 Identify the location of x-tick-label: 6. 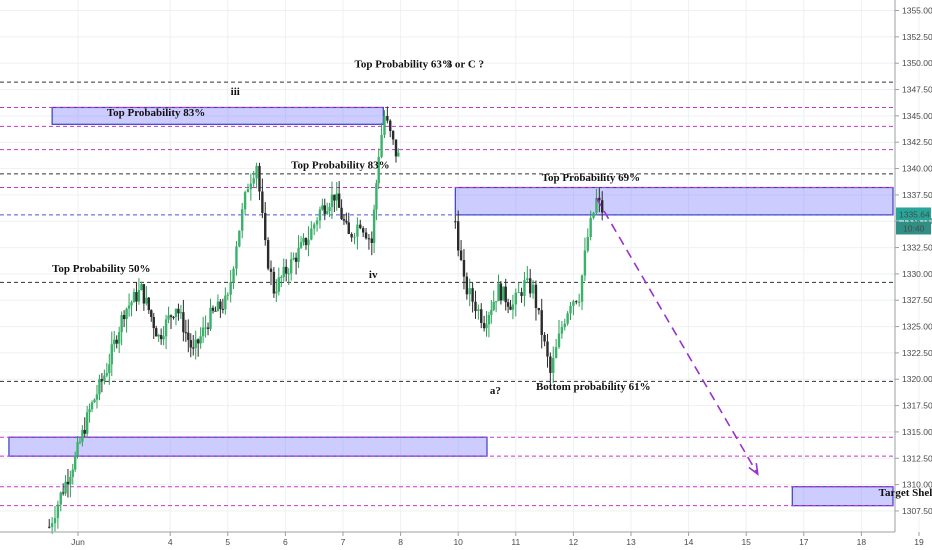
(285, 542).